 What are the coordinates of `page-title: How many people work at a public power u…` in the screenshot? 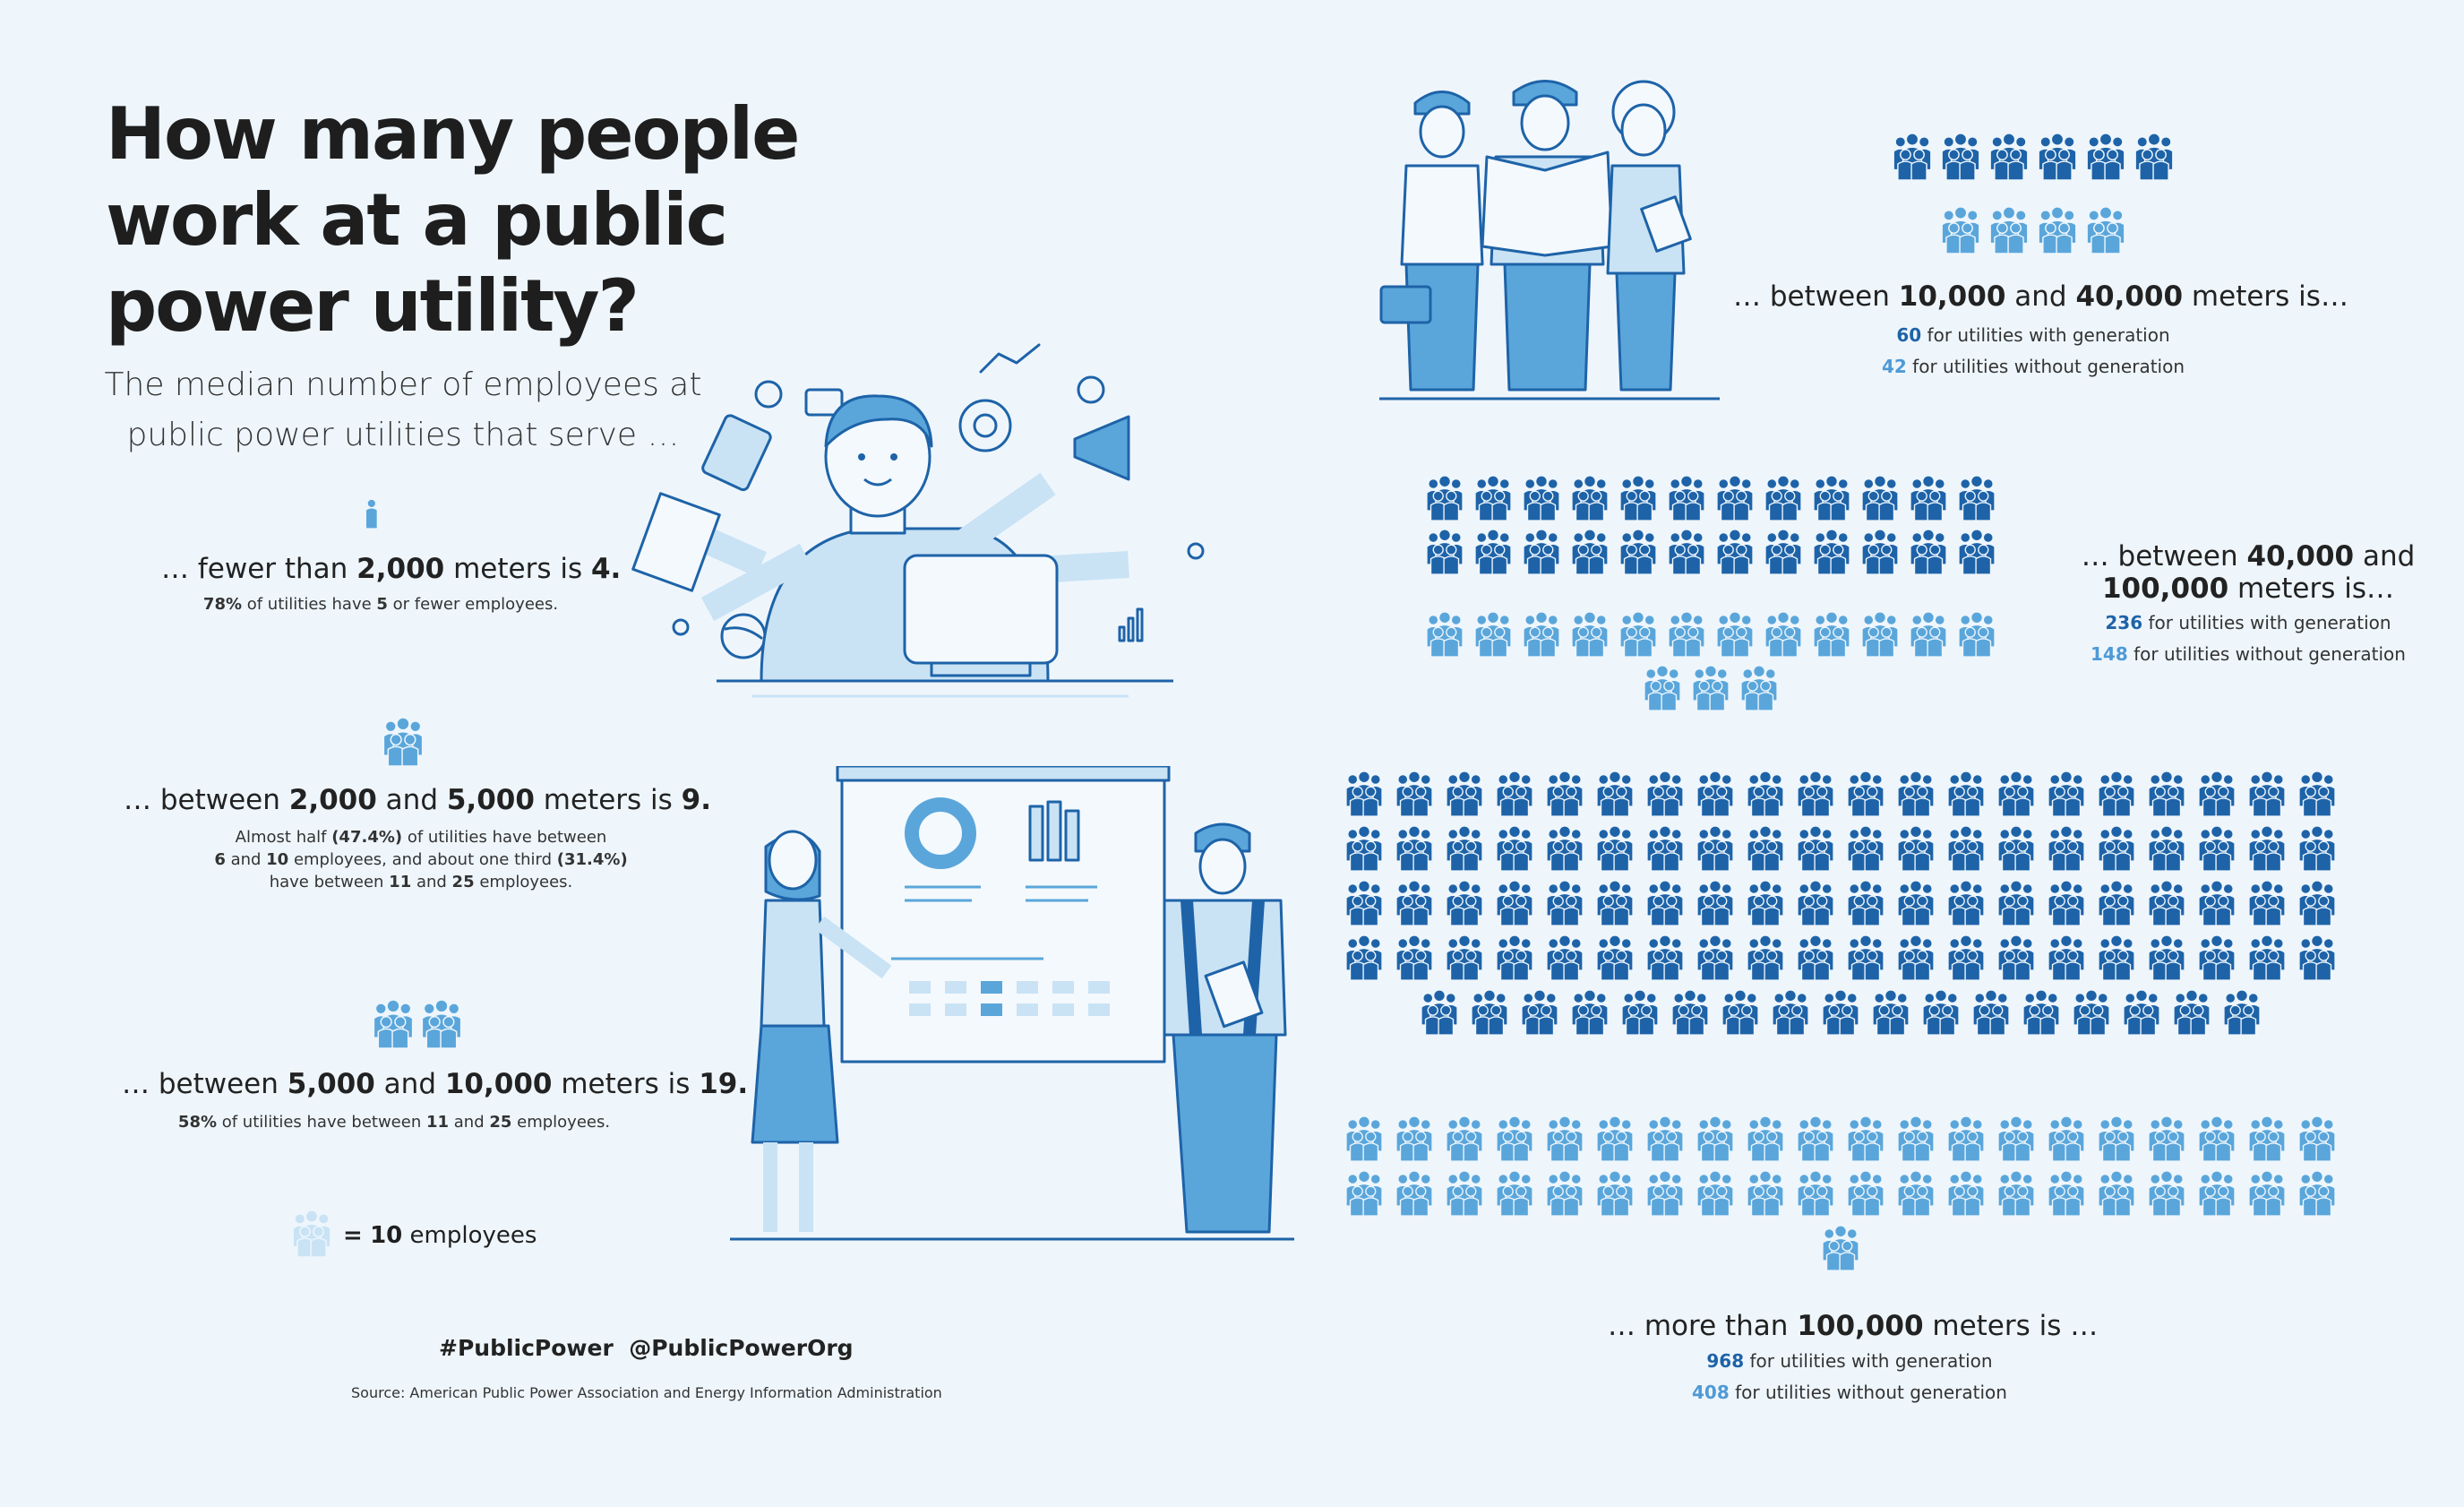 It's located at (453, 220).